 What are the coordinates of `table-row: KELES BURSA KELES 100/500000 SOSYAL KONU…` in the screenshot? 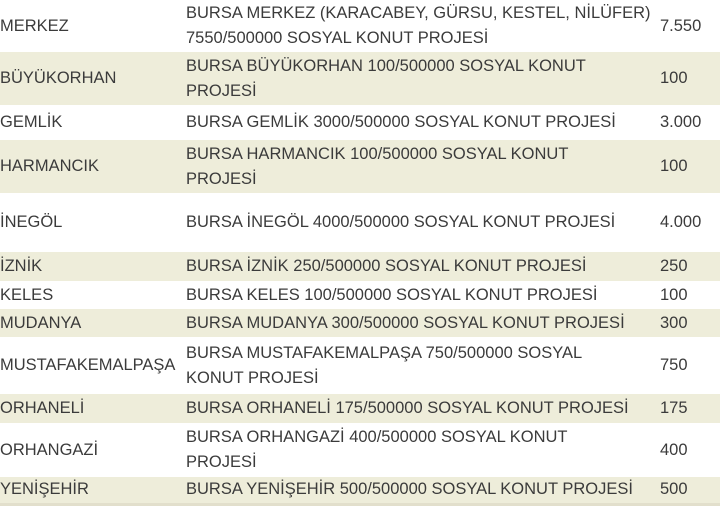 It's located at (360, 295).